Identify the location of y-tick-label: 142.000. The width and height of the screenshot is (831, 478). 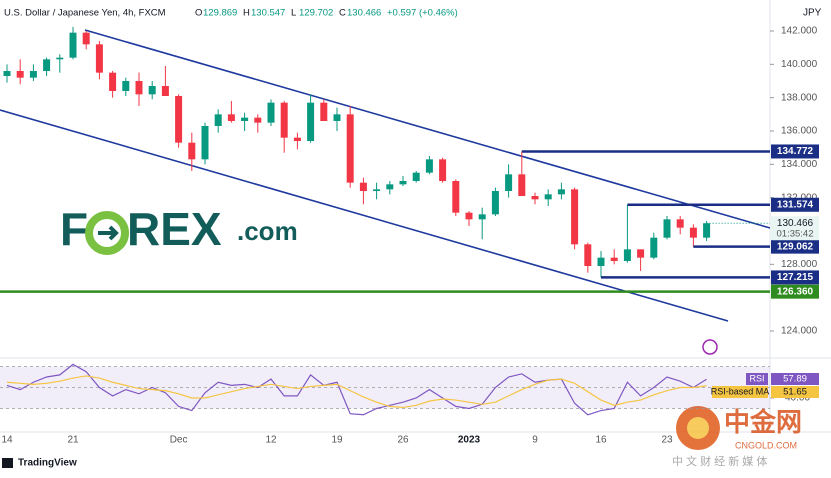
(799, 31).